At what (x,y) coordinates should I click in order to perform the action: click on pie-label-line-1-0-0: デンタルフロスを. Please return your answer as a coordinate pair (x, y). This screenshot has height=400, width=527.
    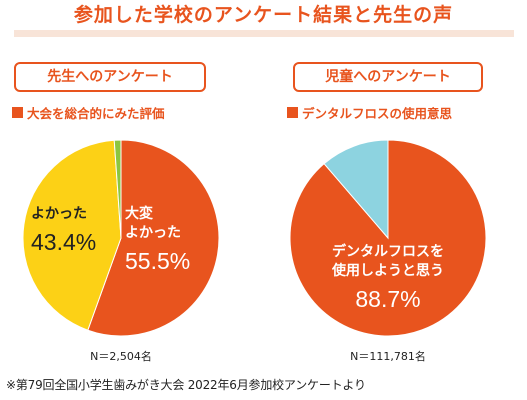
    Looking at the image, I should click on (388, 251).